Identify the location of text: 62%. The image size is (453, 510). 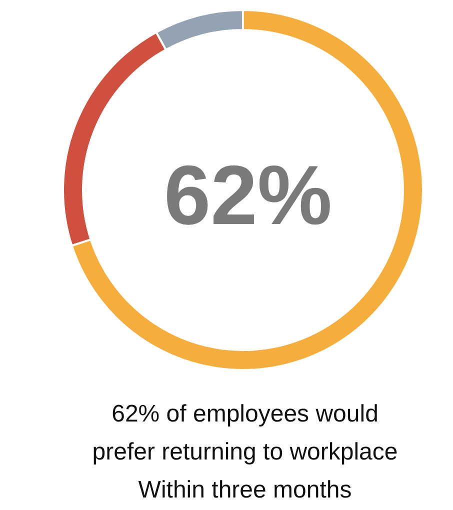
(248, 195).